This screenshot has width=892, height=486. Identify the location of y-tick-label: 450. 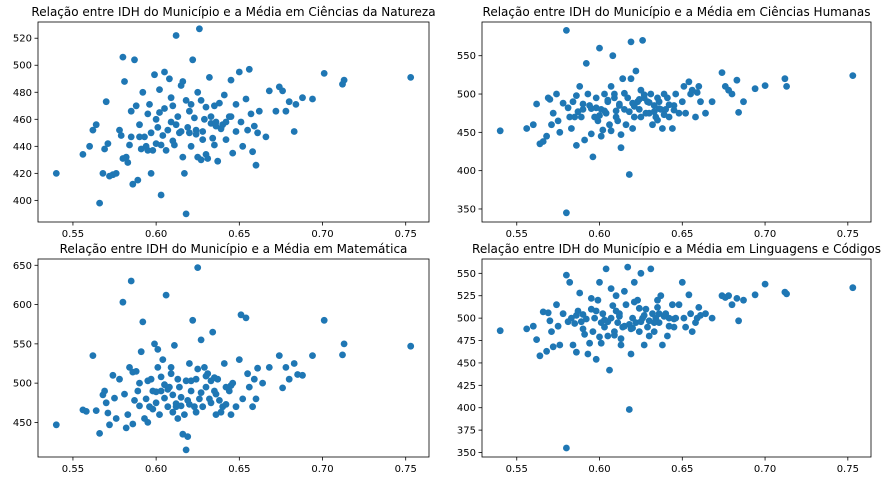
(466, 363).